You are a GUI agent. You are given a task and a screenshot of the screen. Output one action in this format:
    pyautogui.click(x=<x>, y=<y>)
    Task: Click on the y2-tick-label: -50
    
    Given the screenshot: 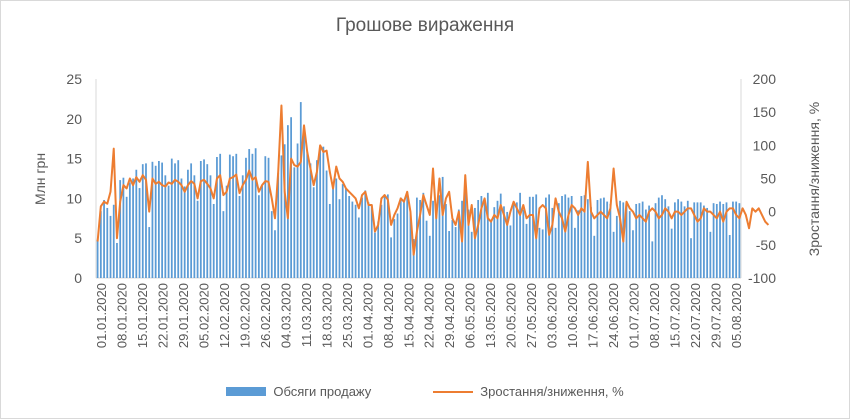 What is the action you would take?
    pyautogui.click(x=766, y=245)
    